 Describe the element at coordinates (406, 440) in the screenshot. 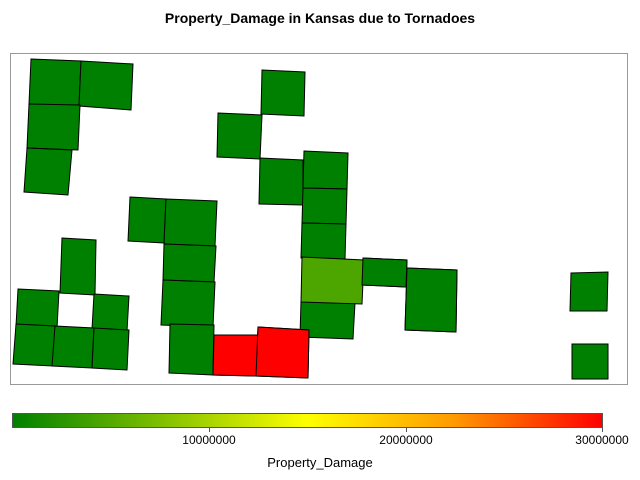

I see `legend-tick-label: 20000000` at that location.